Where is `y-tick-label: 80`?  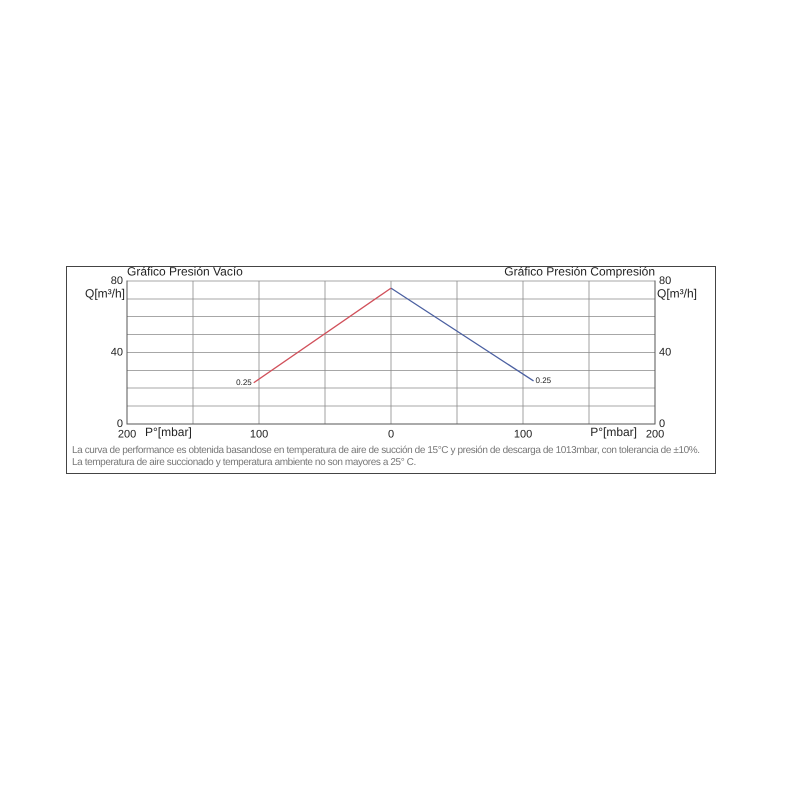 y-tick-label: 80 is located at coordinates (116, 281).